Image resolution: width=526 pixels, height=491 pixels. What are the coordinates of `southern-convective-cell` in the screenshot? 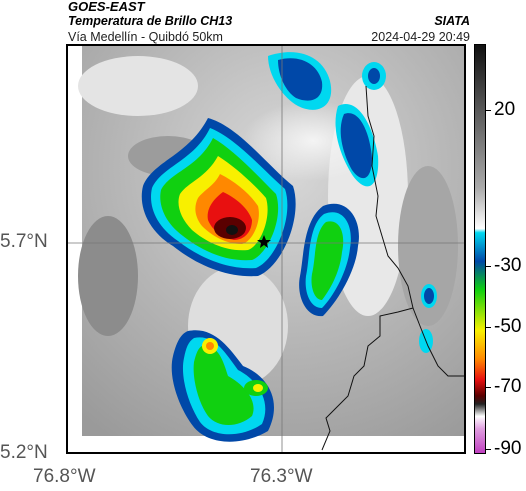 It's located at (222, 386).